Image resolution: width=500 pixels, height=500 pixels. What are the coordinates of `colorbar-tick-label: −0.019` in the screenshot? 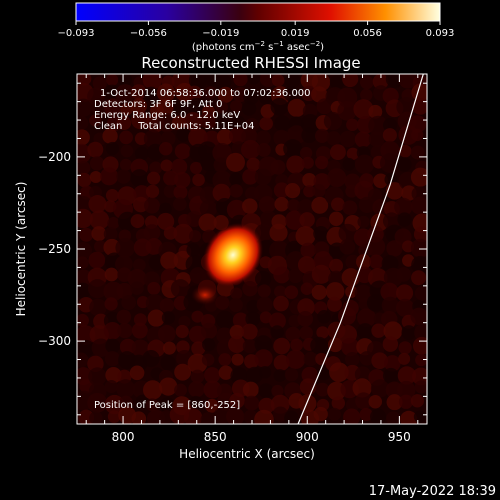 It's located at (220, 33).